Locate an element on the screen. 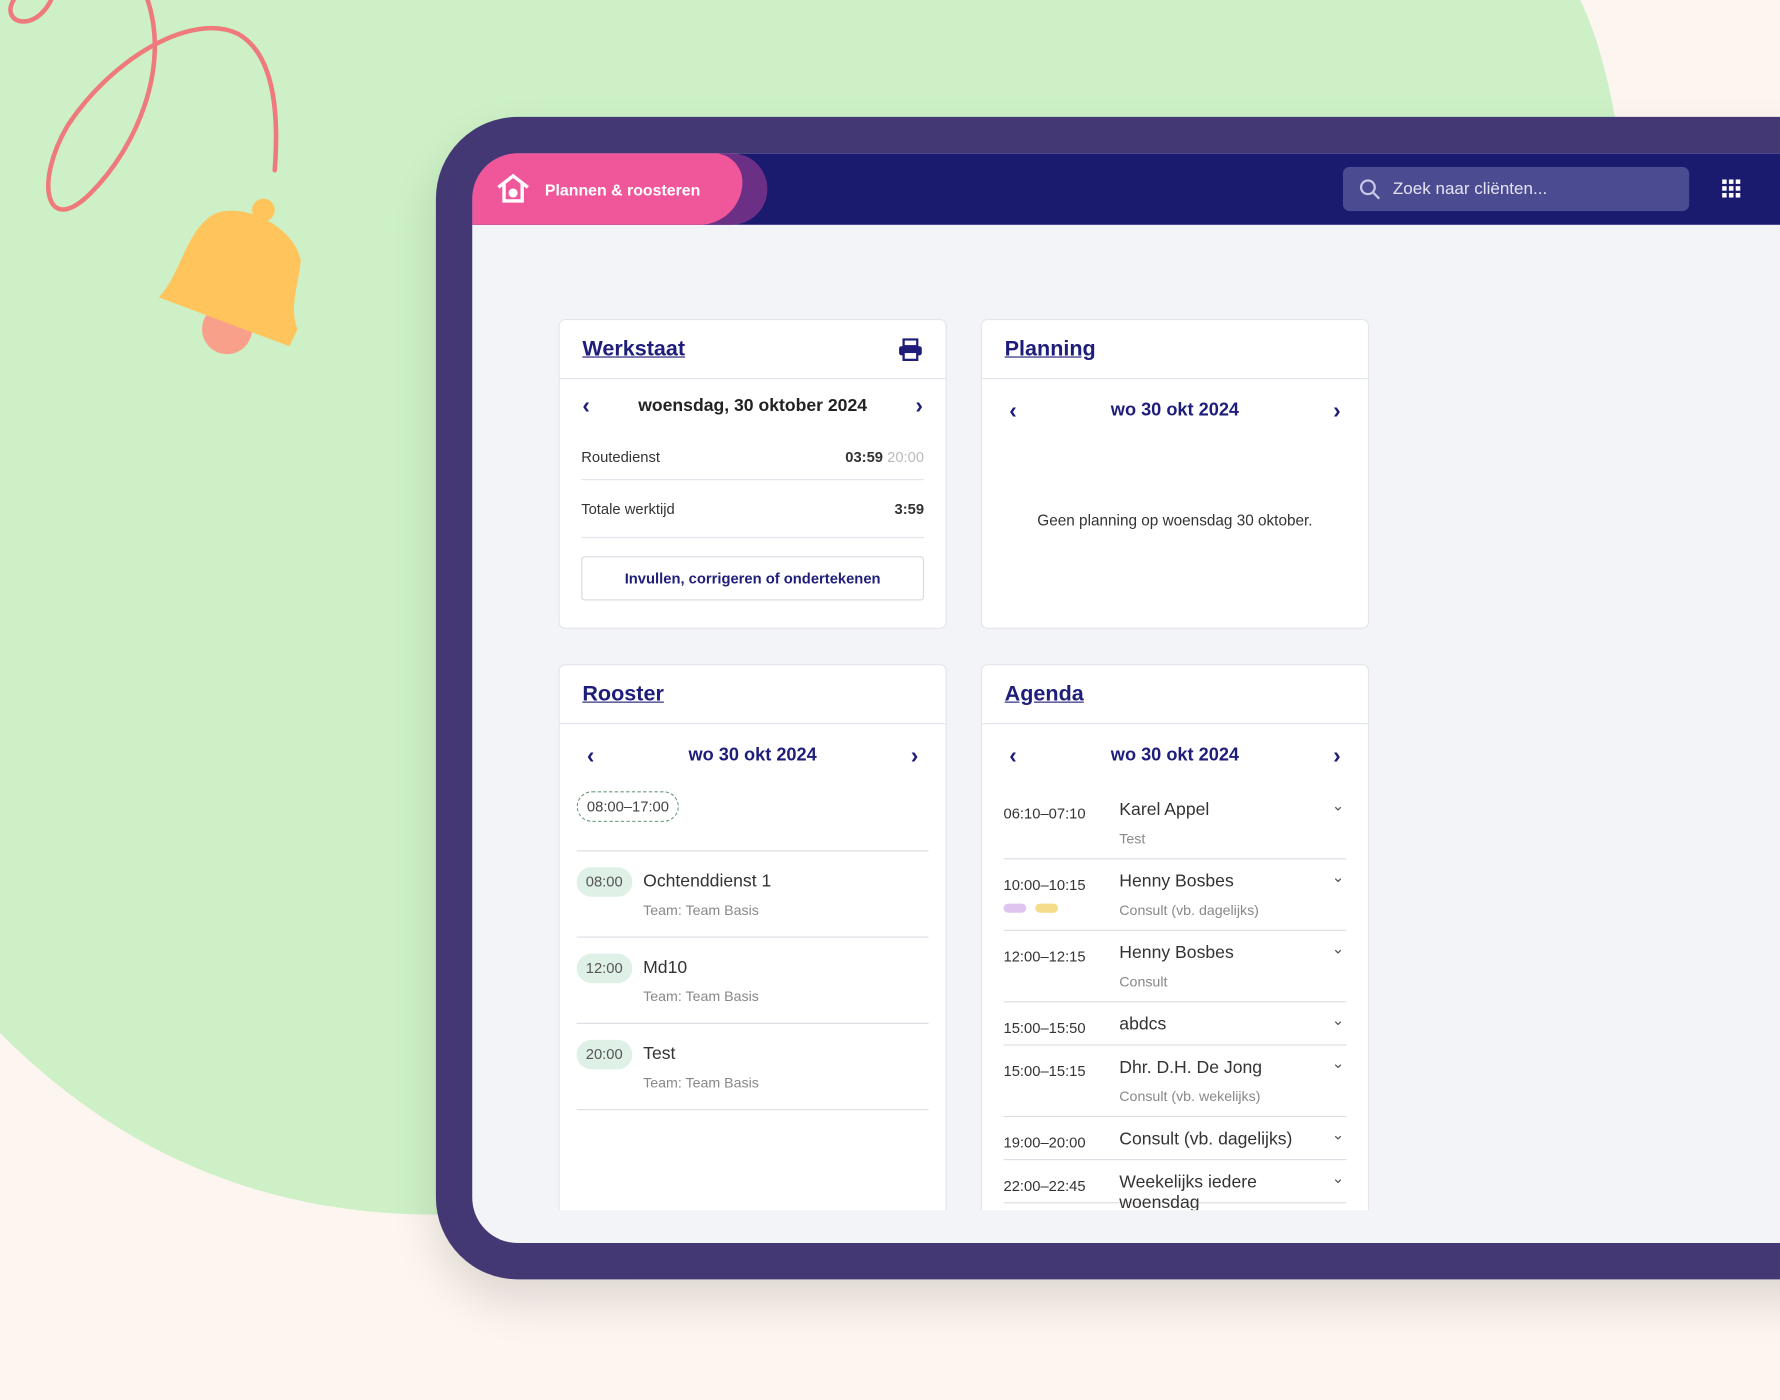  appointment-time: 15:00–15:15 is located at coordinates (1044, 1071).